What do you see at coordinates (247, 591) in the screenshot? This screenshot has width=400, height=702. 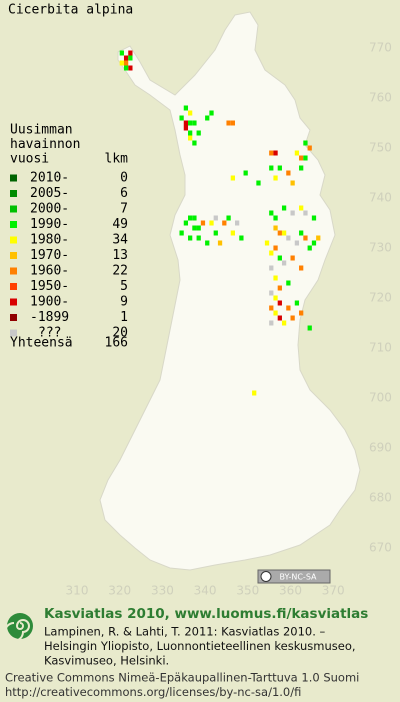 I see `x-tick-label: 350` at bounding box center [247, 591].